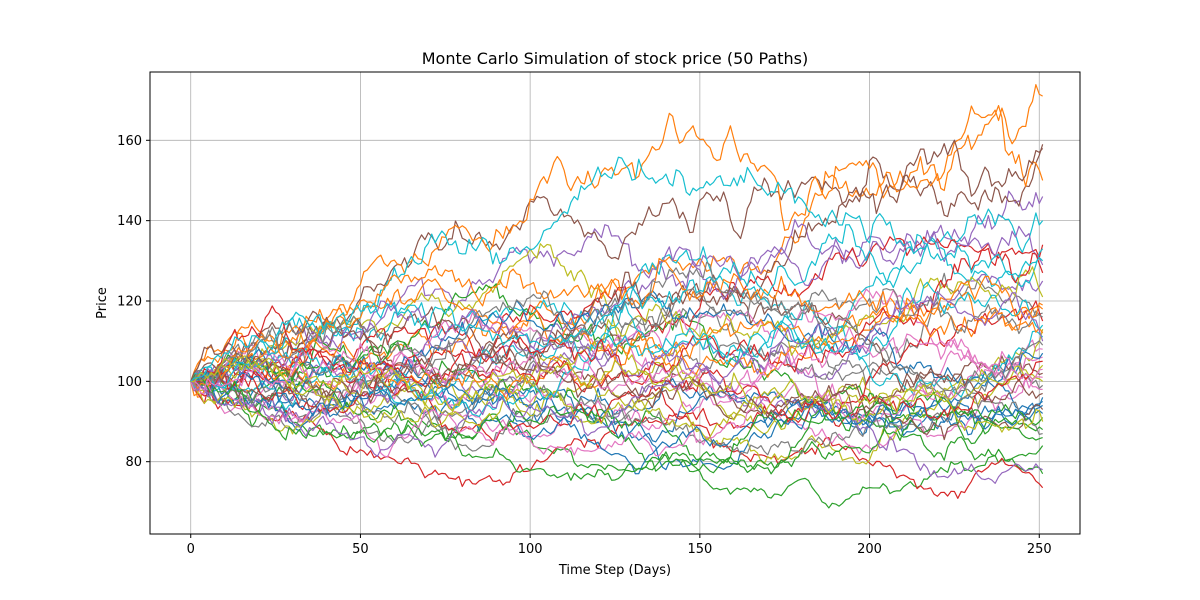 This screenshot has width=1200, height=600. Describe the element at coordinates (102, 303) in the screenshot. I see `y-axis-label: Price` at that location.